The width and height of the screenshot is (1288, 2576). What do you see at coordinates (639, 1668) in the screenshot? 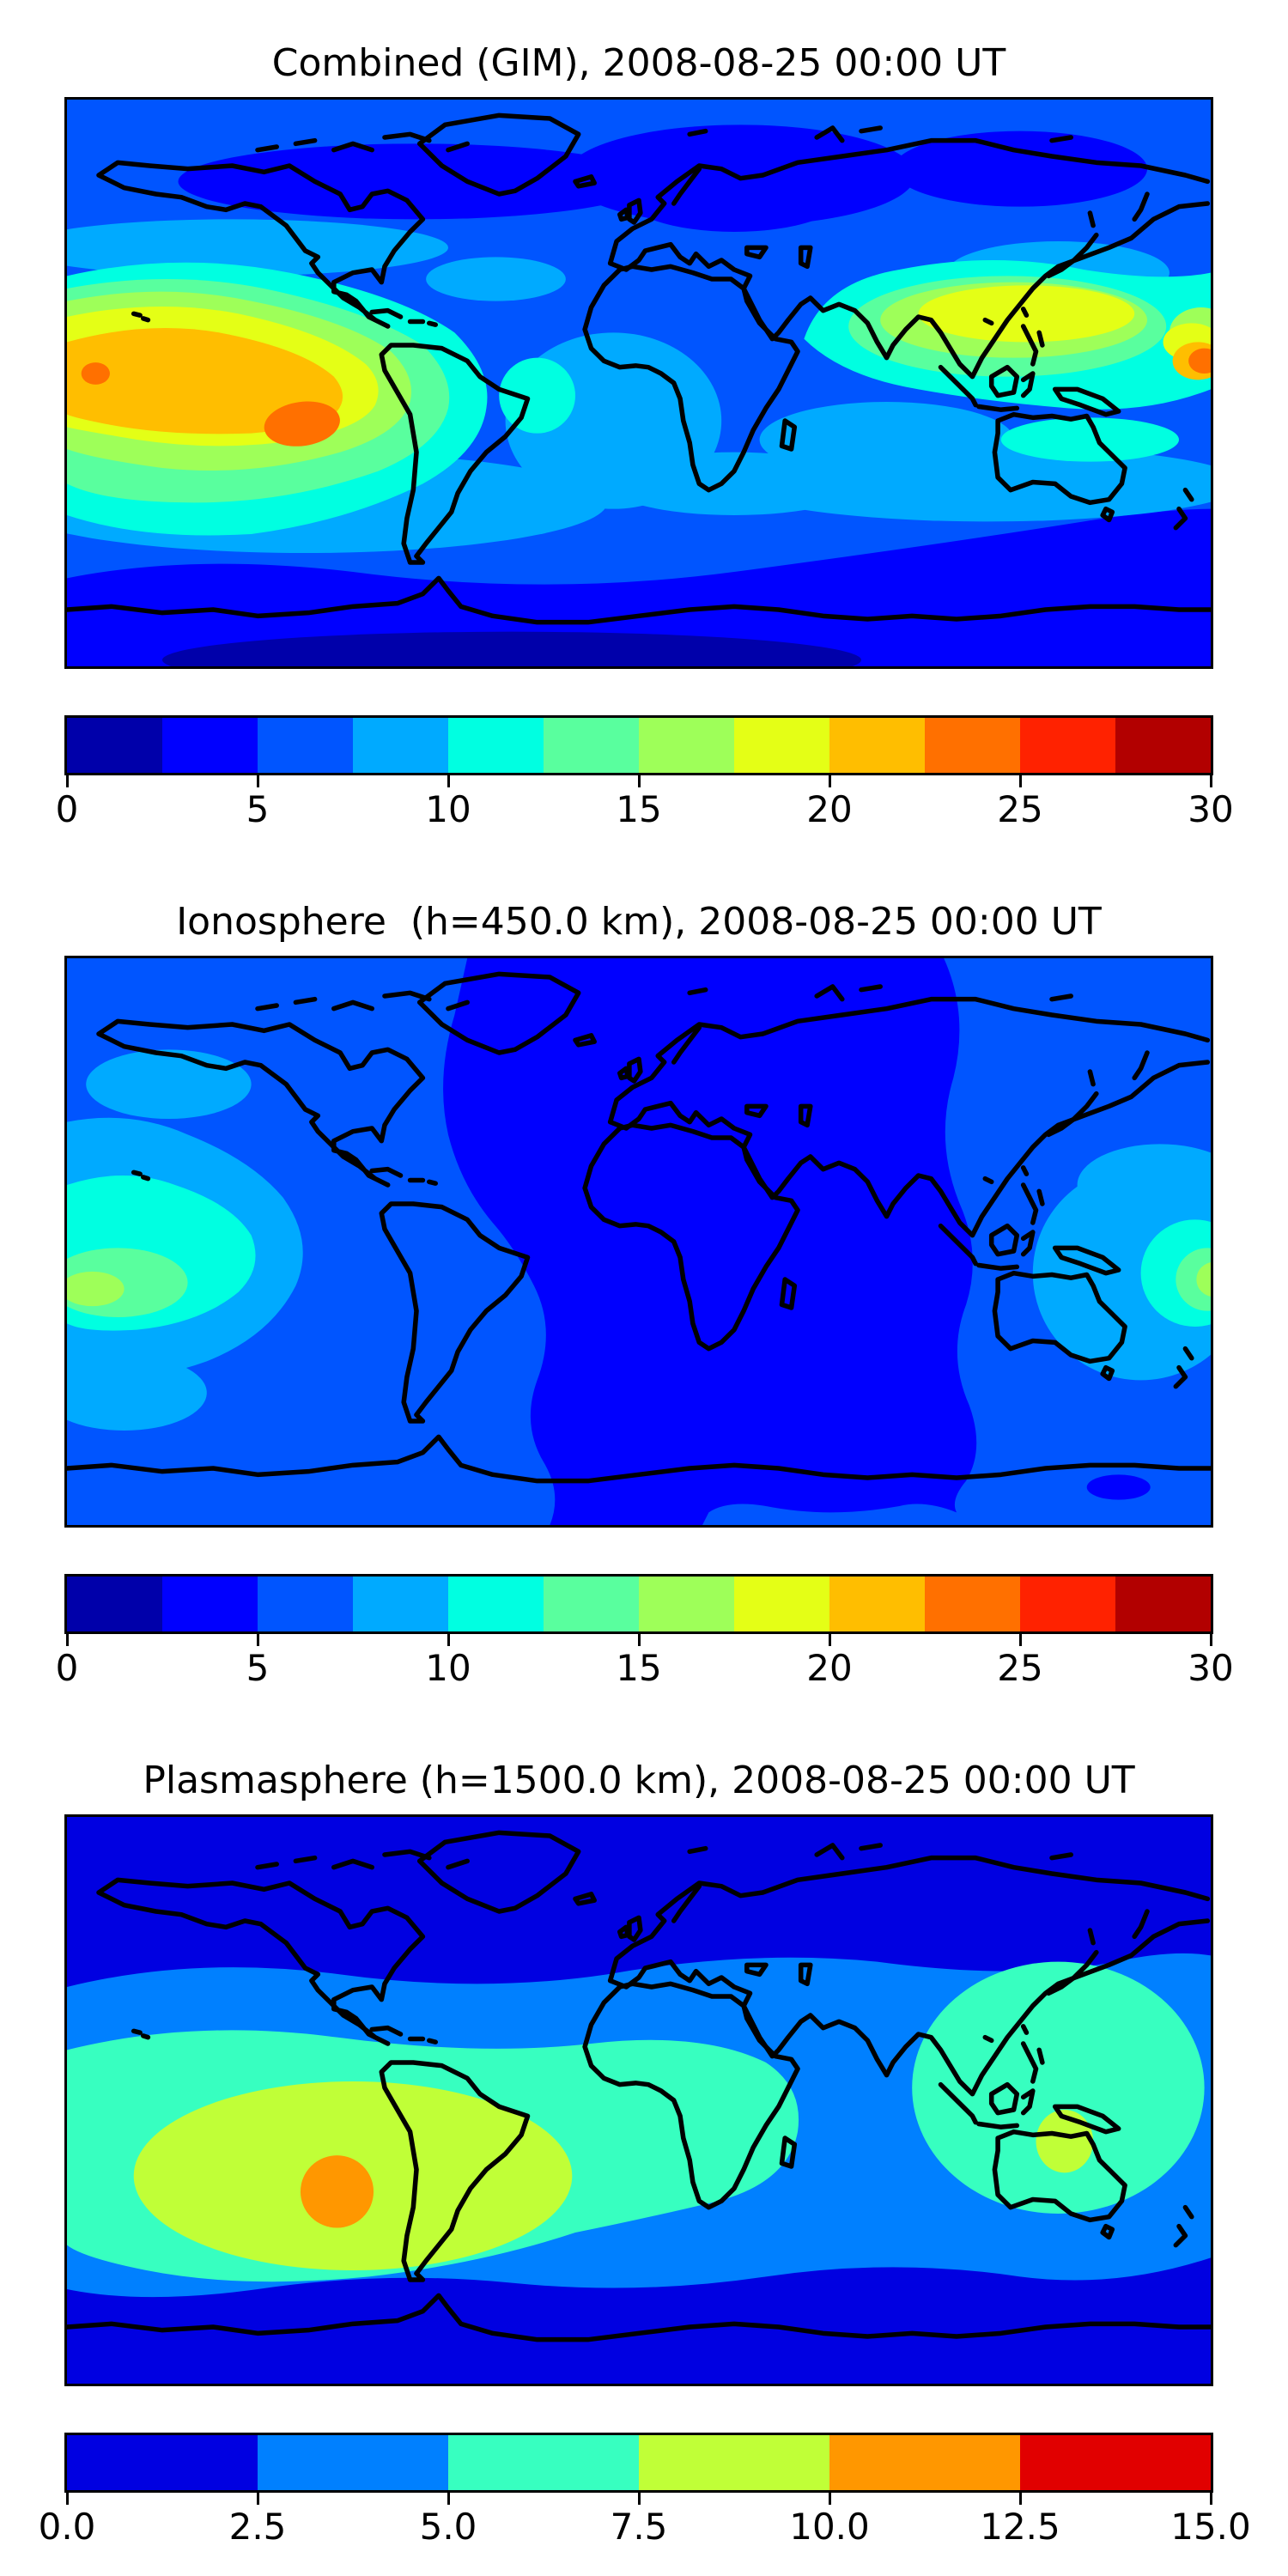
I see `ionosphere-colorbar-tick-label: 15` at bounding box center [639, 1668].